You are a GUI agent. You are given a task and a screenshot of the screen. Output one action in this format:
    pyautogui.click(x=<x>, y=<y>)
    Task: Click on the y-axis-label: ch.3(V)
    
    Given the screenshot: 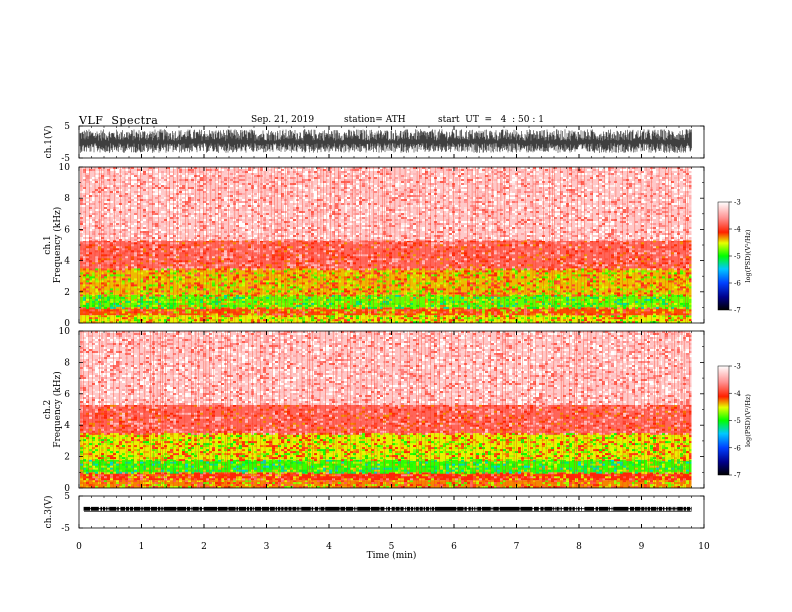 What is the action you would take?
    pyautogui.click(x=48, y=512)
    